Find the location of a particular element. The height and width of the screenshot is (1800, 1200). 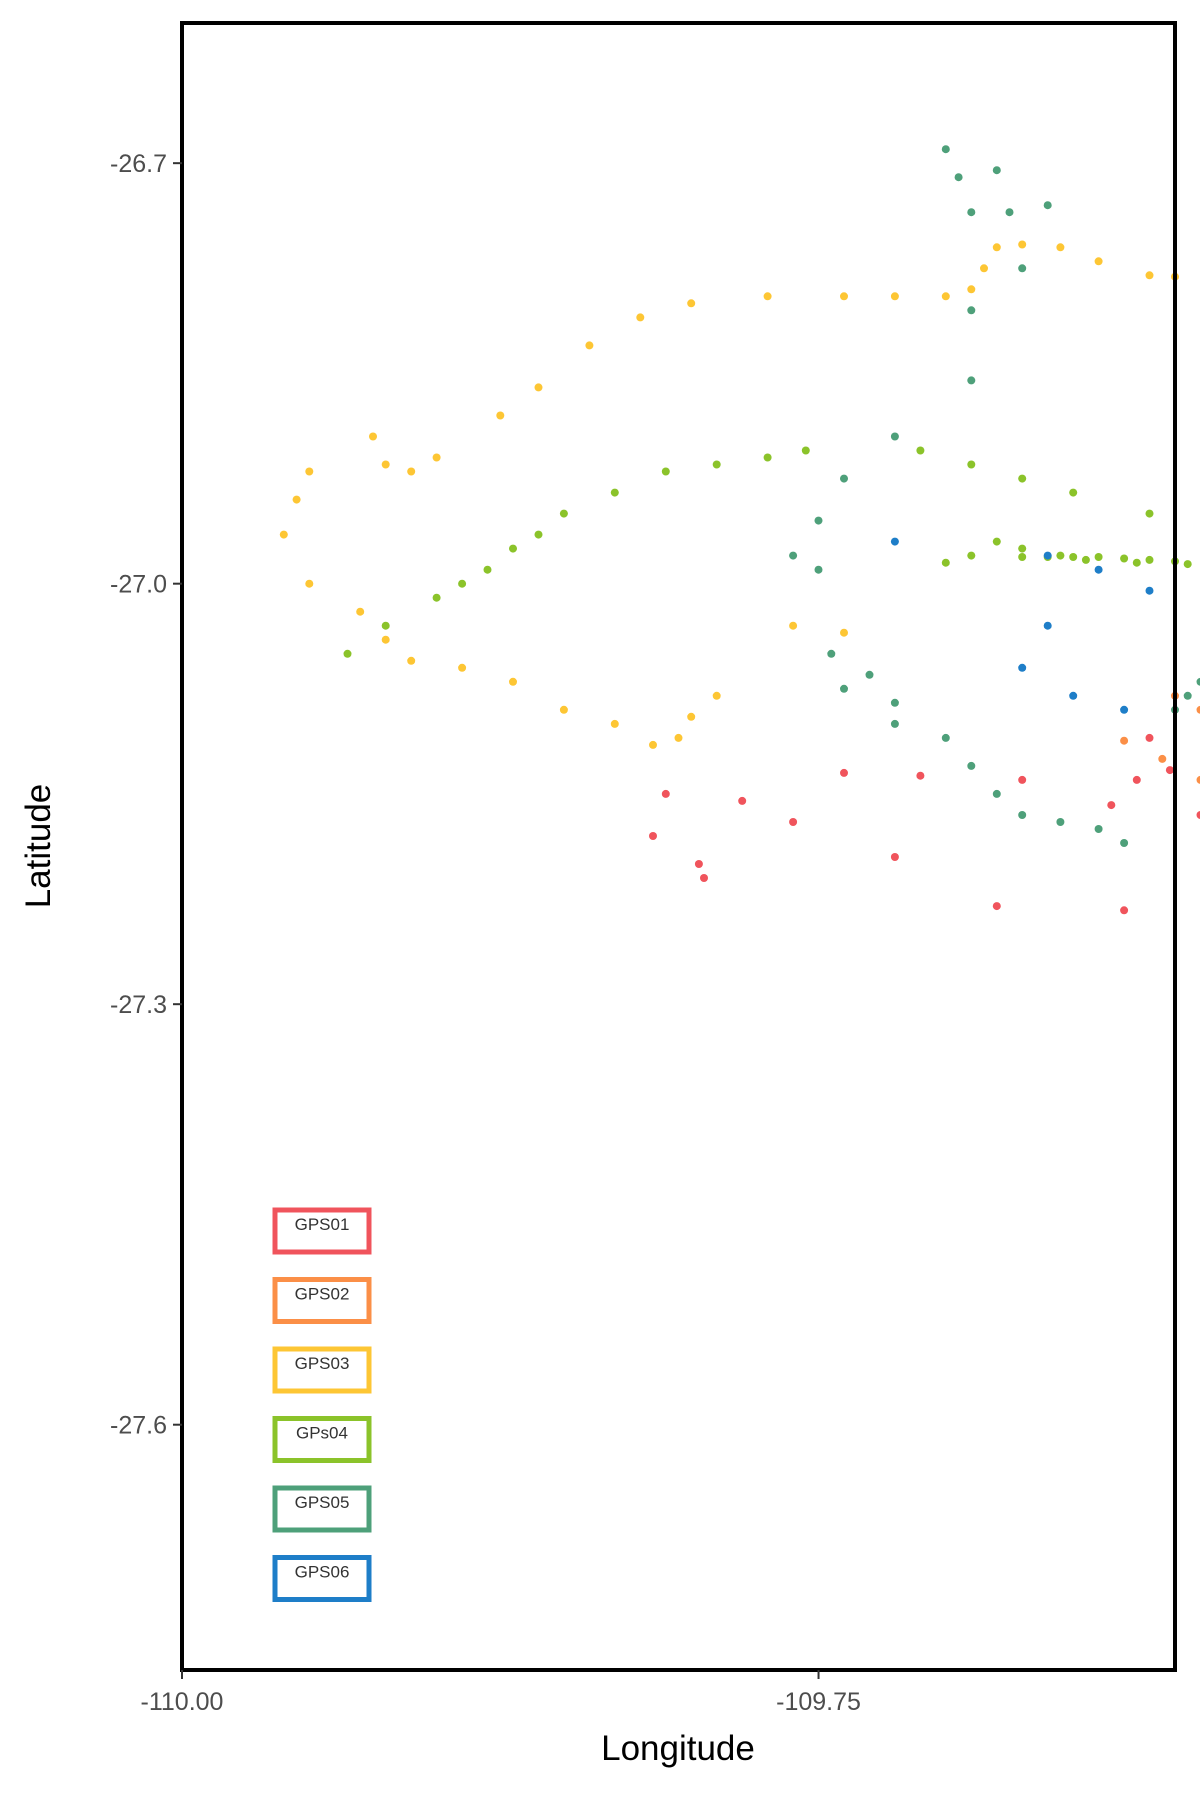

y-tick-label: -26.7 is located at coordinates (138, 164).